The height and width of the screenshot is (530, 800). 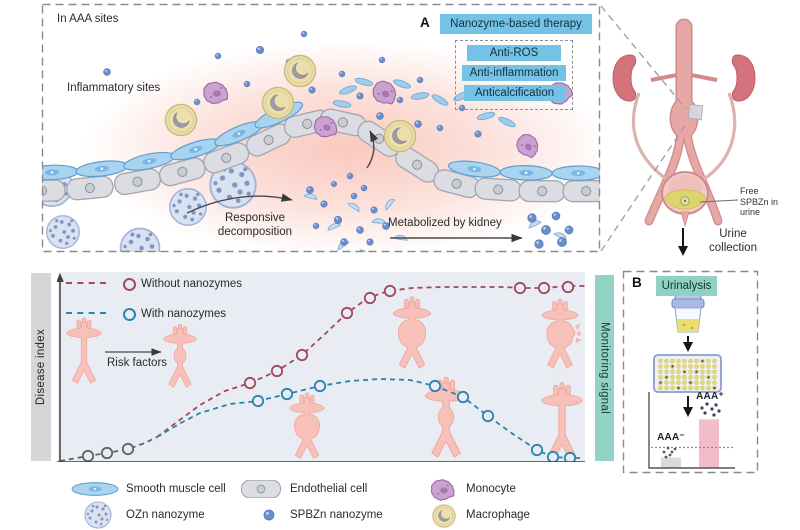 What do you see at coordinates (759, 202) in the screenshot?
I see `free-spbzn-note: Free SPBZn in urine` at bounding box center [759, 202].